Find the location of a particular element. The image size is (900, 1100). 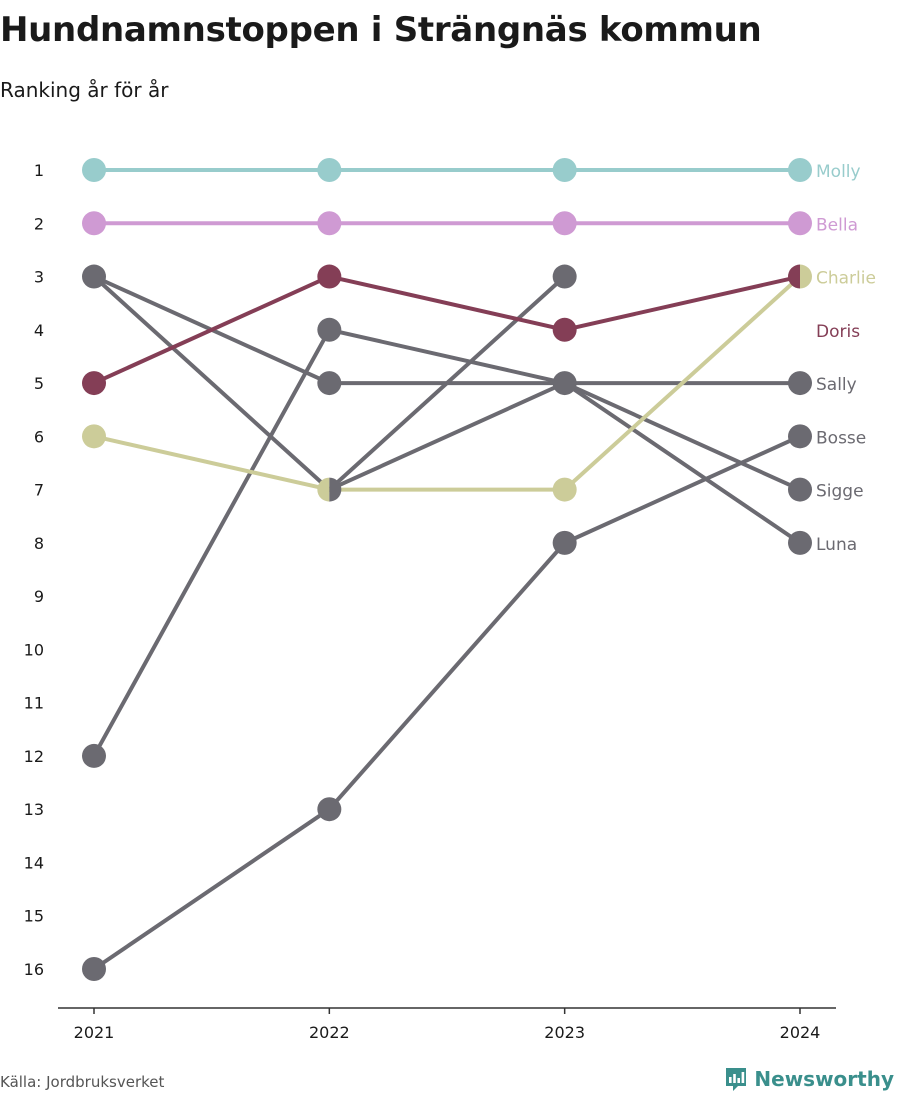

y-tick-label: 5 is located at coordinates (39, 383).